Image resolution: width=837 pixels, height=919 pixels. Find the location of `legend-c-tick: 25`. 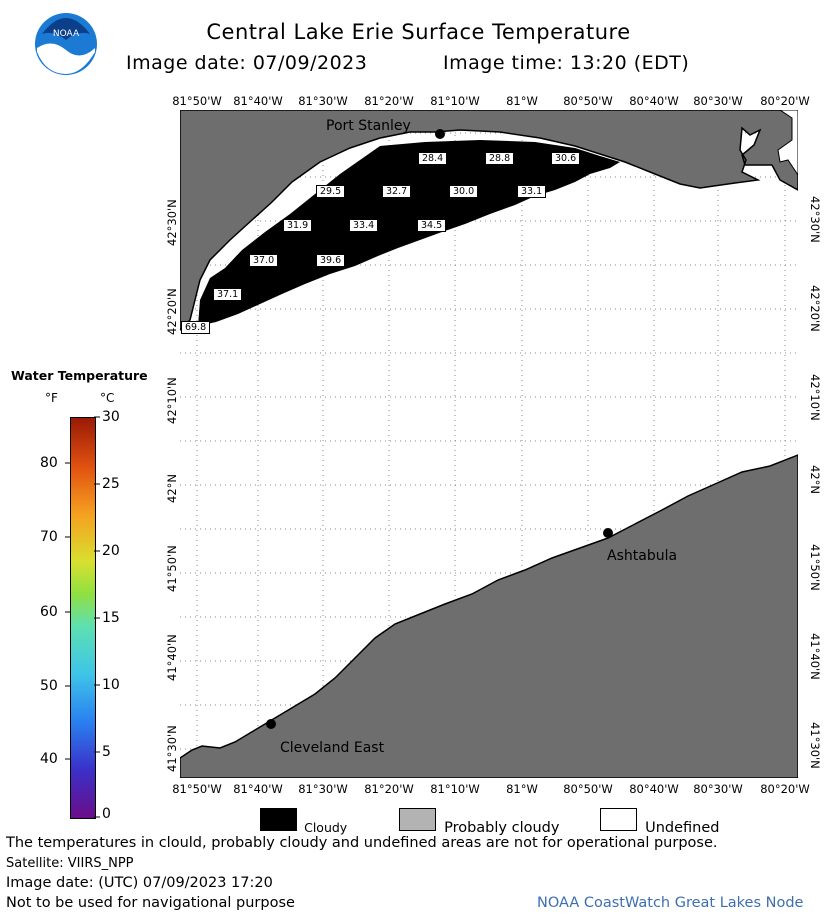

legend-c-tick: 25 is located at coordinates (111, 484).